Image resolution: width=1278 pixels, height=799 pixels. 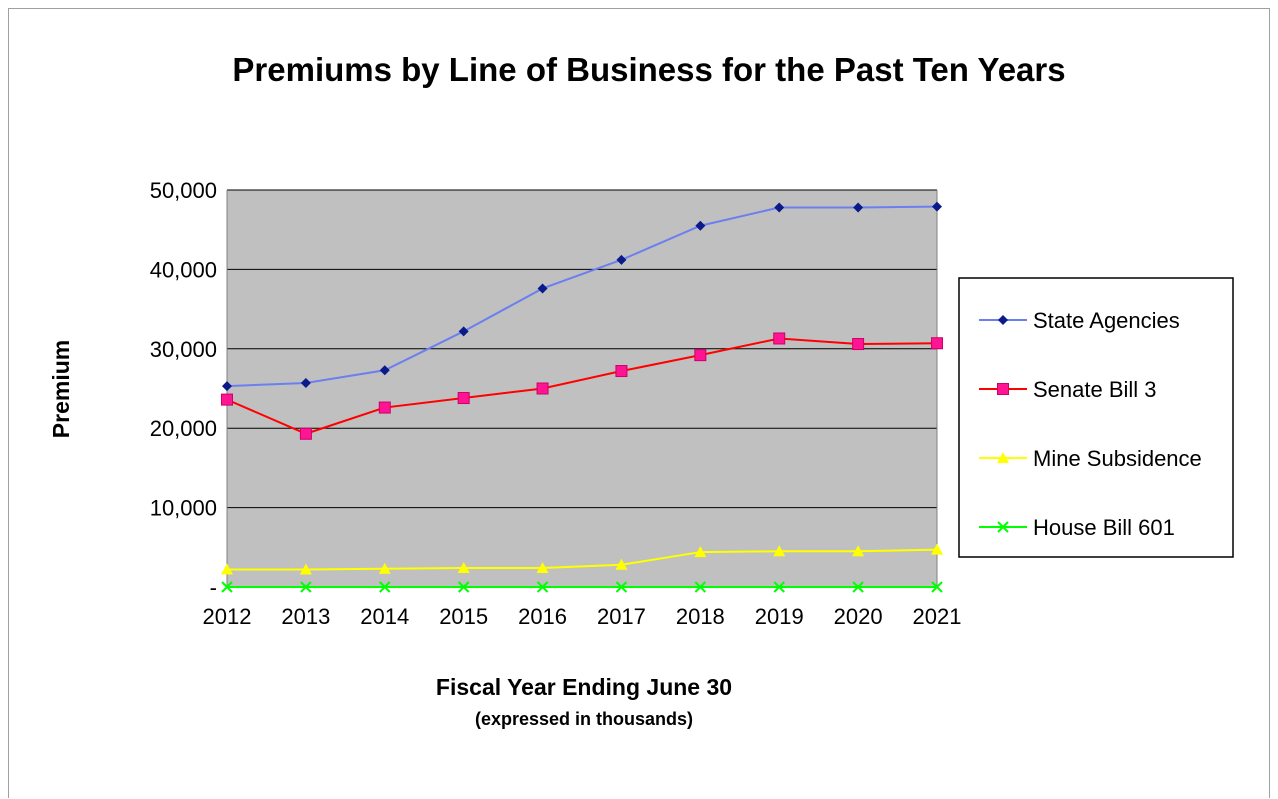 What do you see at coordinates (183, 508) in the screenshot?
I see `y-tick-label: 10,000` at bounding box center [183, 508].